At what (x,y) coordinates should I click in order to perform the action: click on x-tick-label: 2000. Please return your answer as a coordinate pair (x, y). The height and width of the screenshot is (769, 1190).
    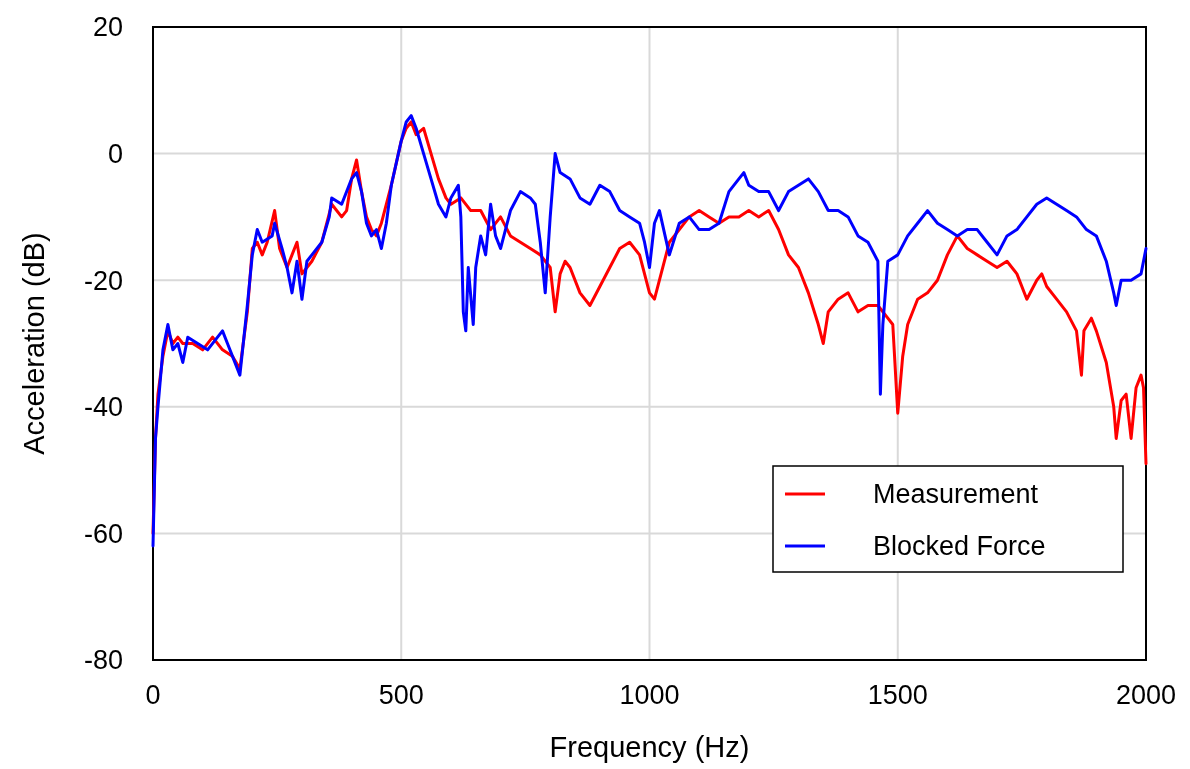
    Looking at the image, I should click on (1146, 695).